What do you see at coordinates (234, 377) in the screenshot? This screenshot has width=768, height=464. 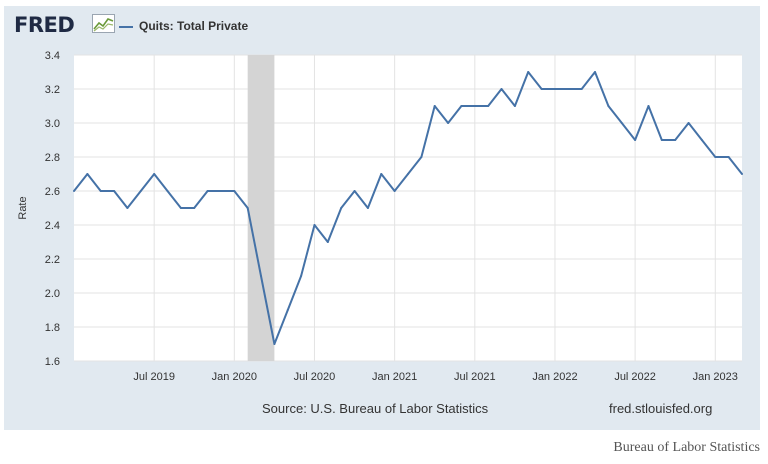 I see `x-tick-label: Jan 2020` at bounding box center [234, 377].